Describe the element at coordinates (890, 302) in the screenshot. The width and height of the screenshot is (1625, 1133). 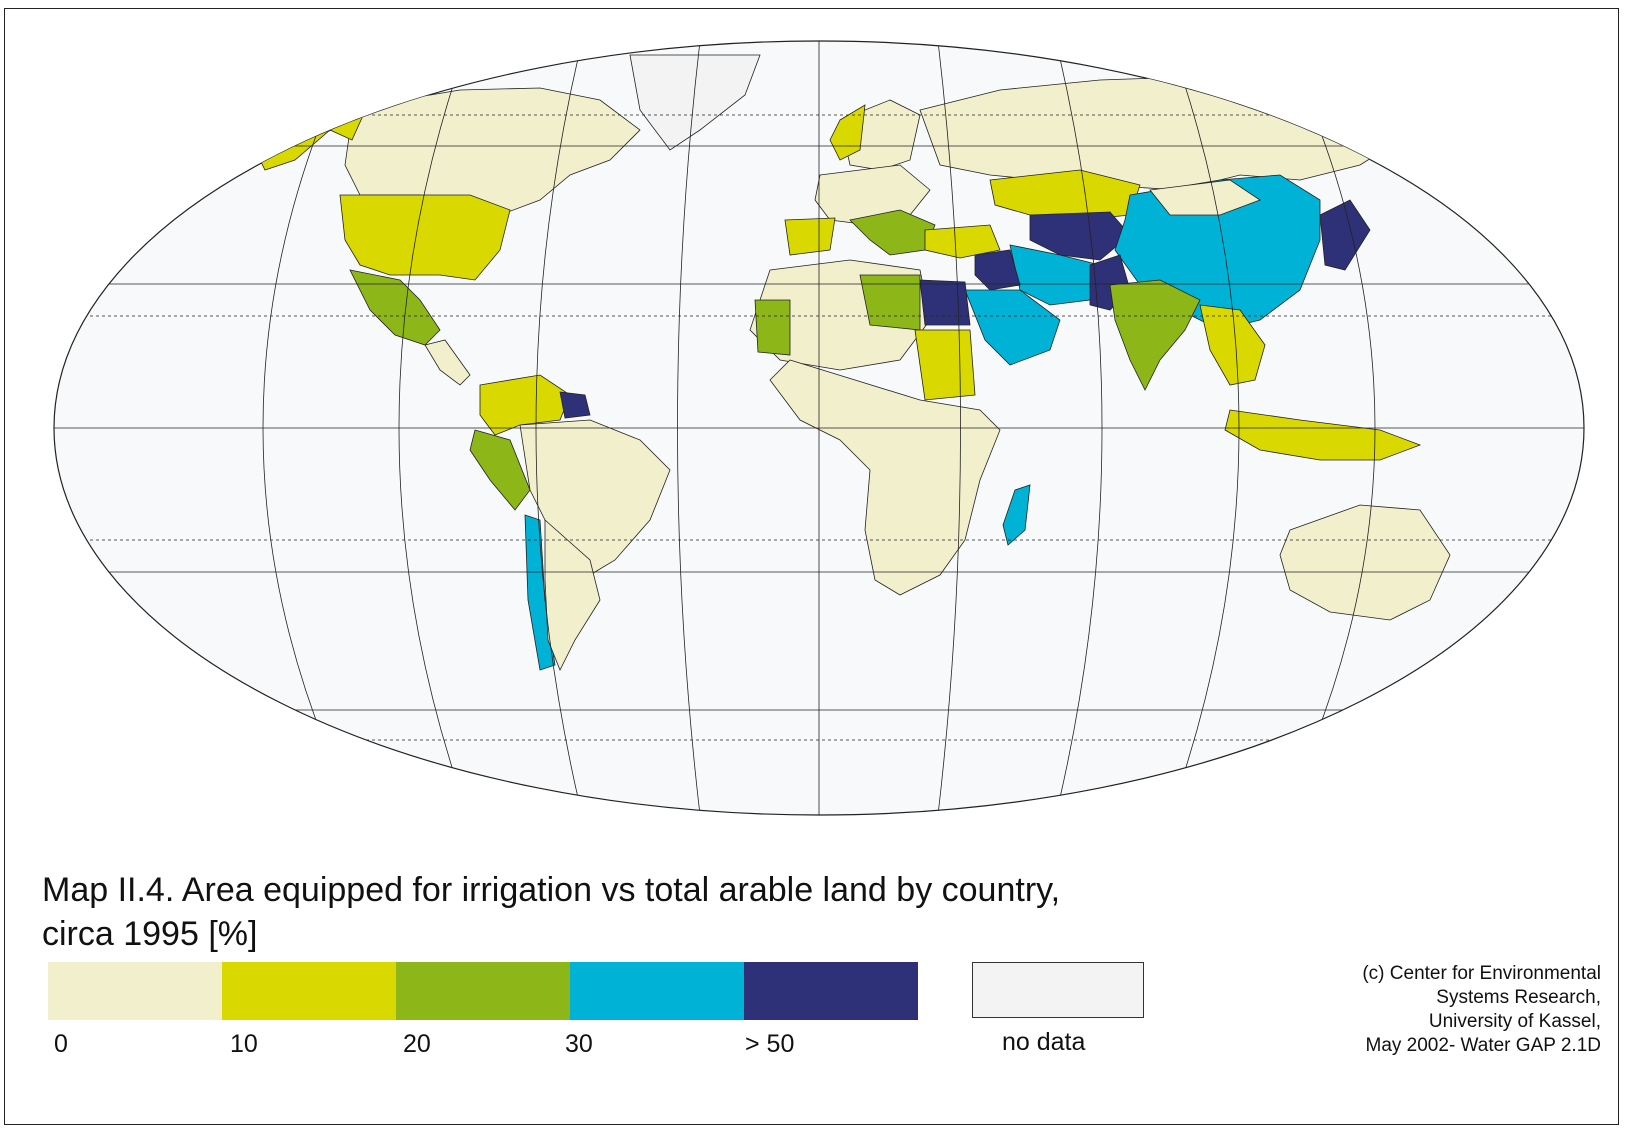
I see `country-libya` at that location.